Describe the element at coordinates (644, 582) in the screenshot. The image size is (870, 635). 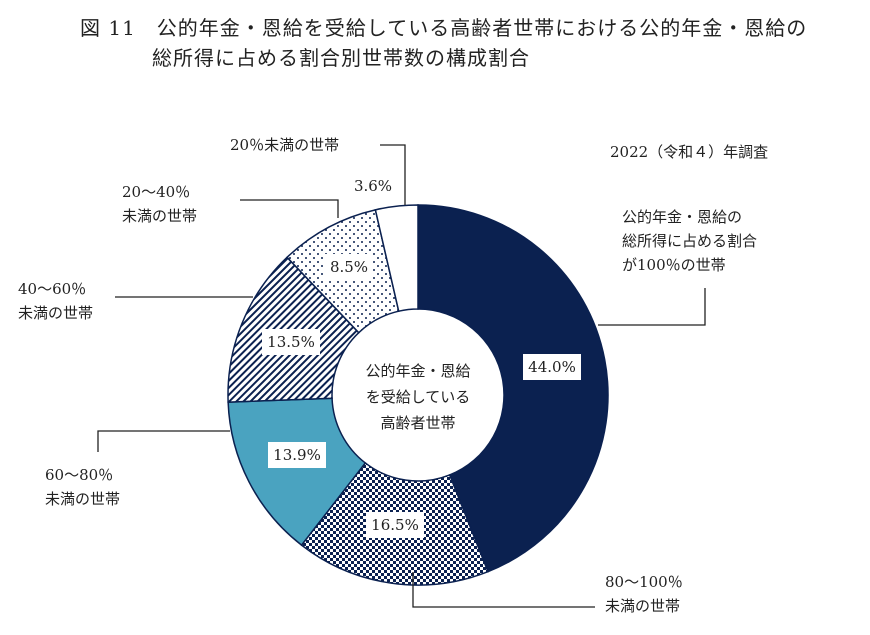
I see `category-label-80-100-line1: 80～100％` at that location.